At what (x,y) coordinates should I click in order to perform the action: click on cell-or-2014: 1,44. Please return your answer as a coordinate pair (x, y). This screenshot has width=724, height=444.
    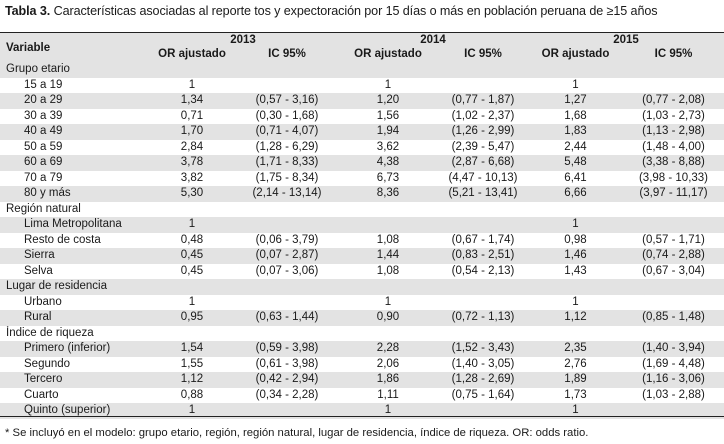
    Looking at the image, I should click on (388, 256).